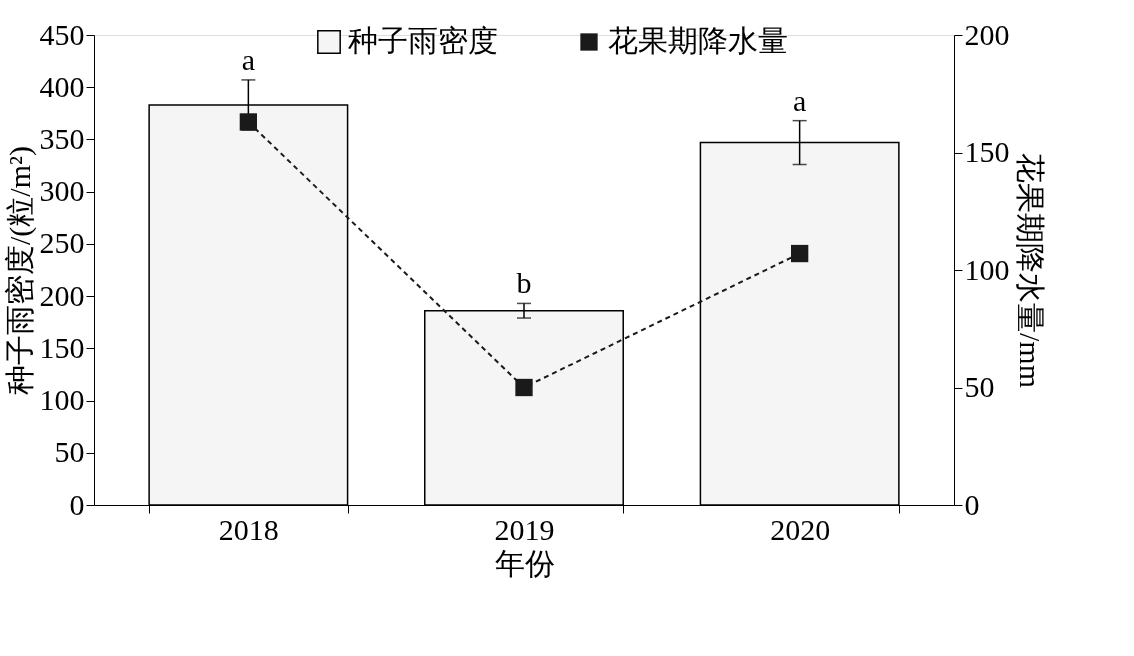  Describe the element at coordinates (62, 34) in the screenshot. I see `y-tick-label: 450` at that location.